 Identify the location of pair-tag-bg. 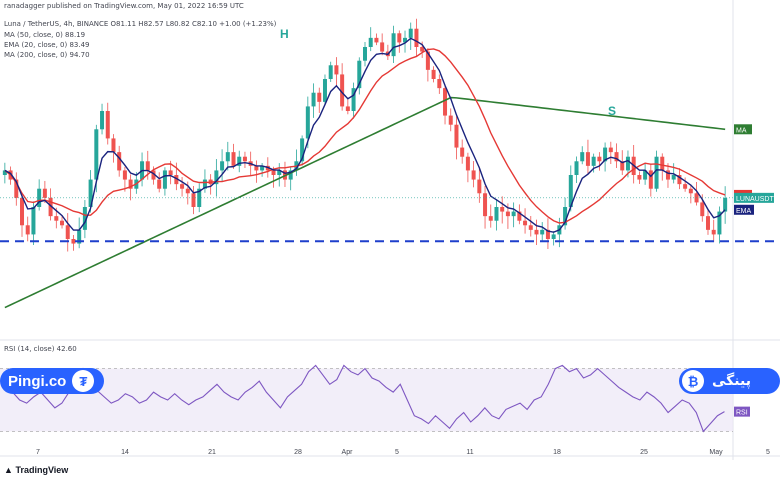
(754, 197).